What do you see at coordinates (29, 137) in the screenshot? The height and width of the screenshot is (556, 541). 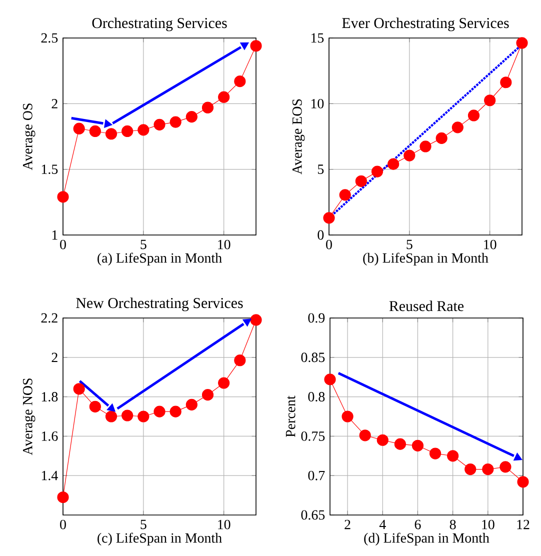 I see `y-axis-title: Average OS` at bounding box center [29, 137].